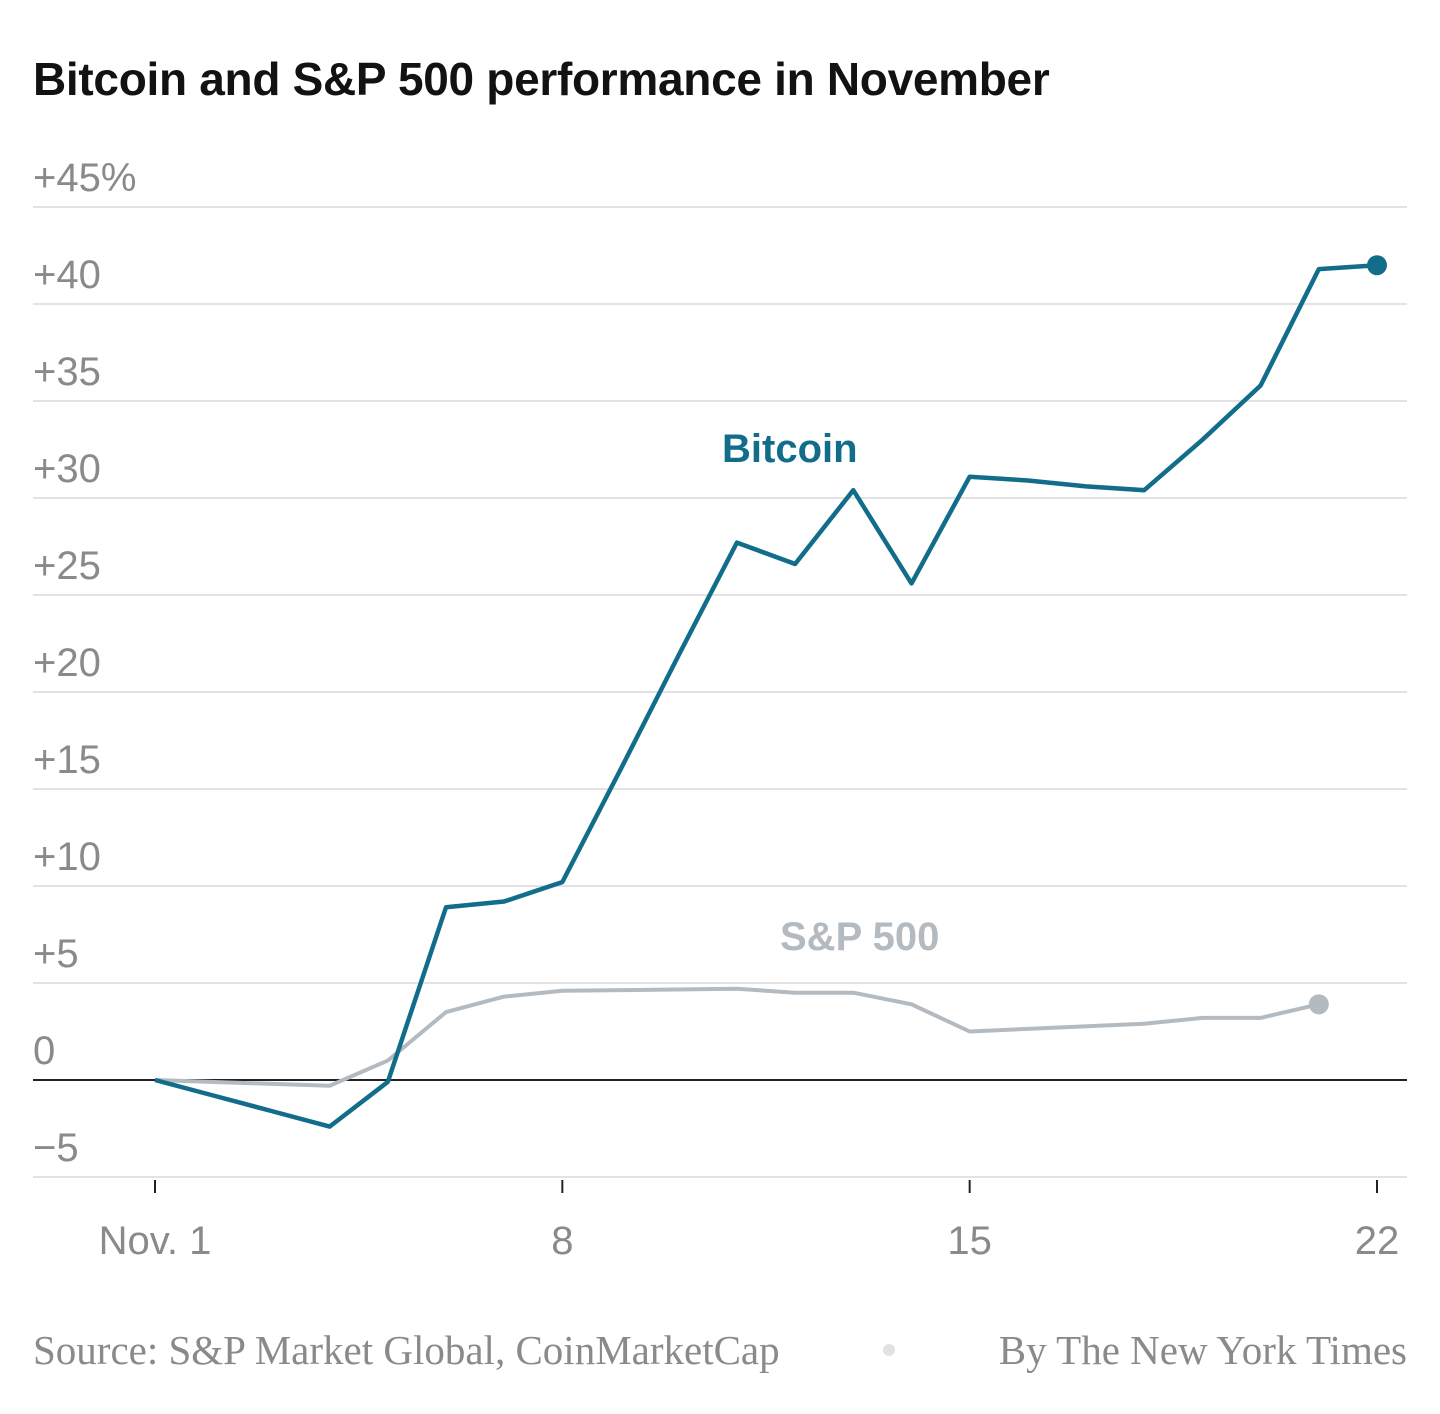  Describe the element at coordinates (67, 372) in the screenshot. I see `y-tick-label: +35` at that location.